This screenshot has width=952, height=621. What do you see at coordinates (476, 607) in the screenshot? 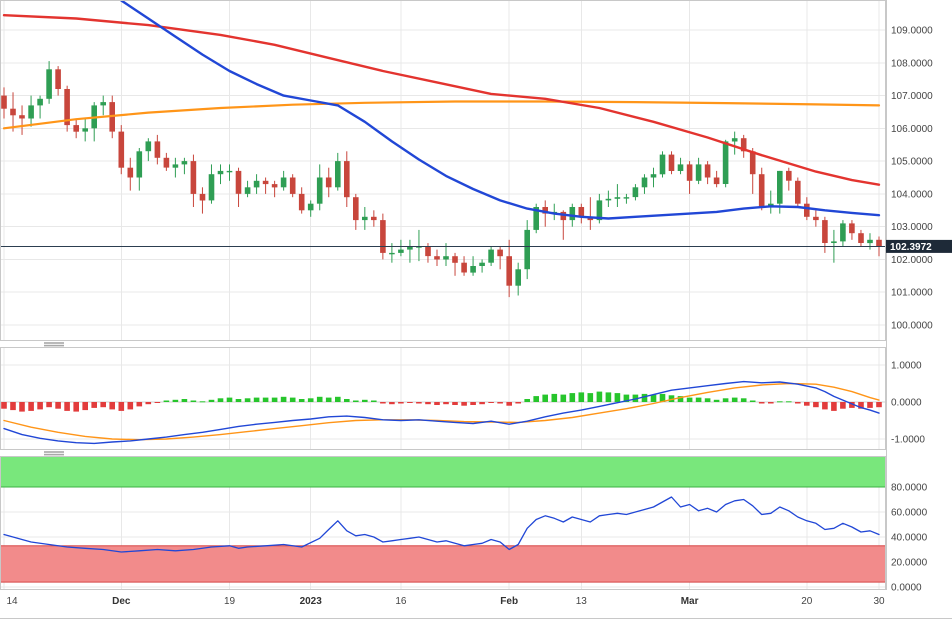
I see `time-axis: 14 Dec 19 2023 16 Feb 13 Mar 20 30` at bounding box center [476, 607].